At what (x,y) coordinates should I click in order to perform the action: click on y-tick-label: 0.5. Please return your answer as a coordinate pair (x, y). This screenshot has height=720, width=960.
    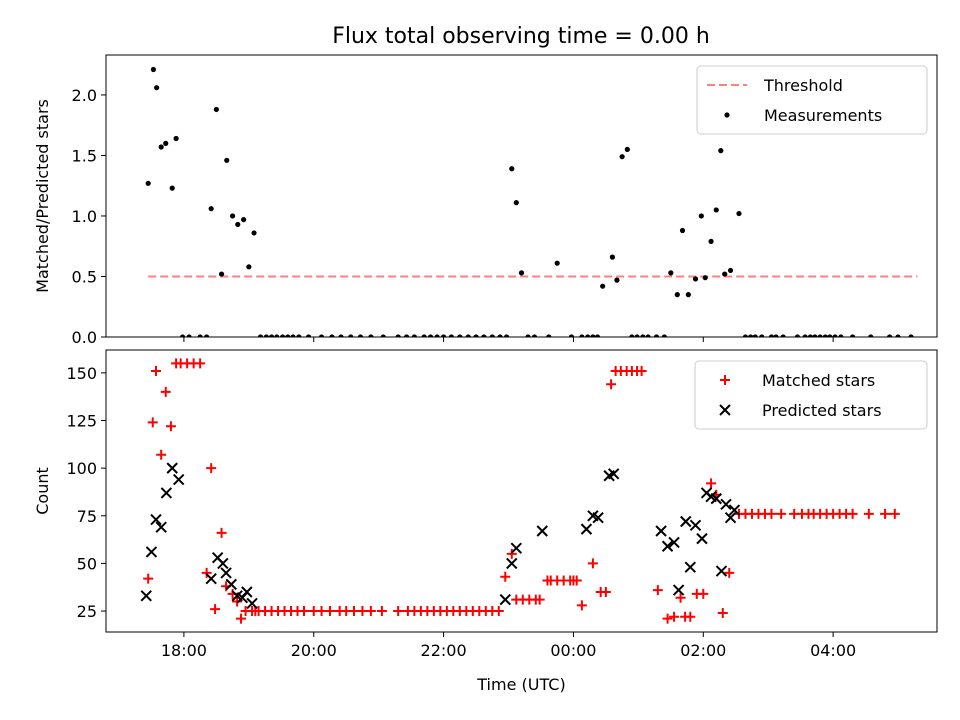
    Looking at the image, I should click on (84, 276).